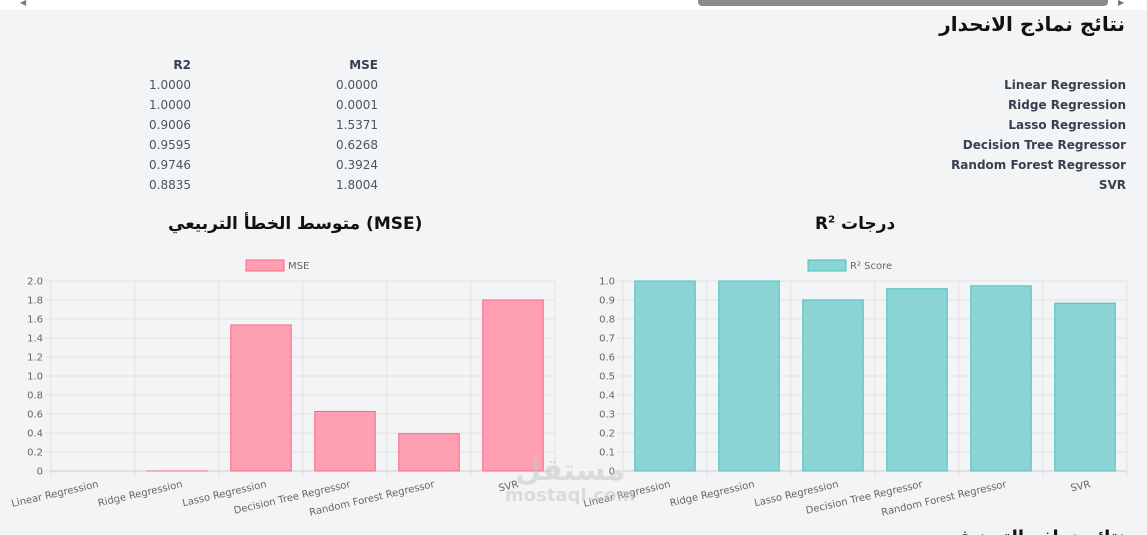 The width and height of the screenshot is (1147, 535). I want to click on mse-chart-title: متوسط الخطأ التربيعي (MSE), so click(295, 224).